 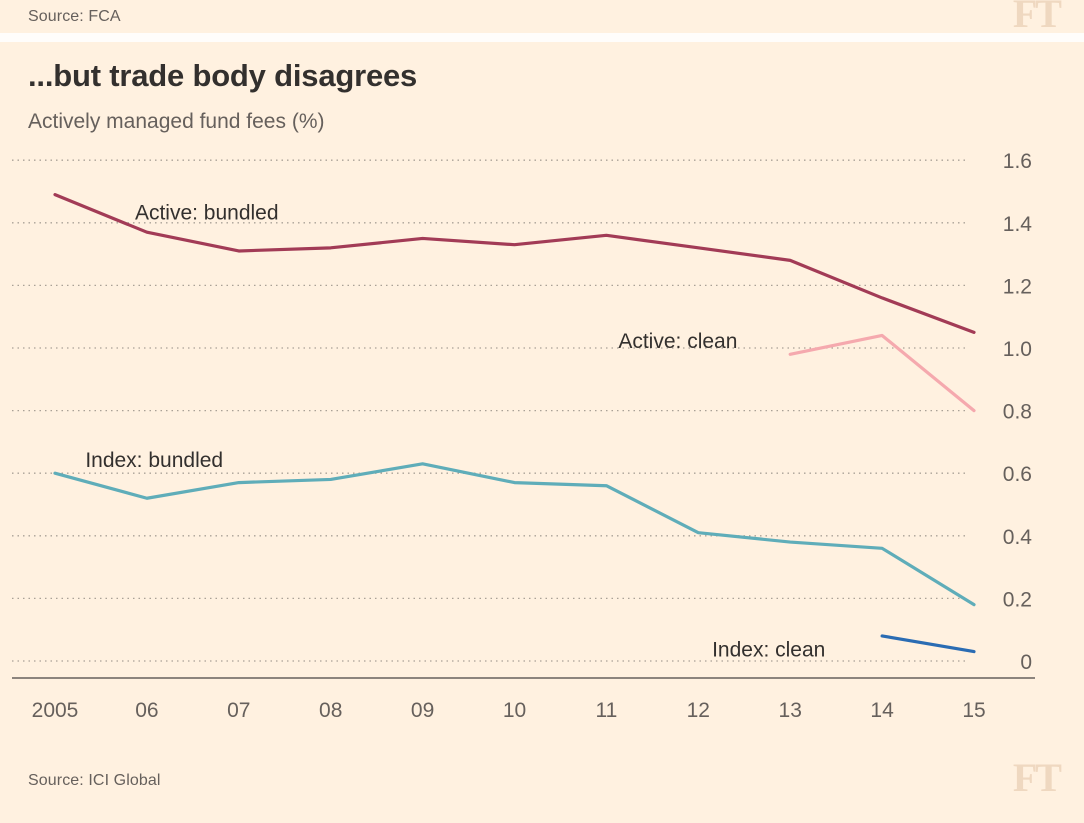 What do you see at coordinates (790, 710) in the screenshot?
I see `x-axis-label: 13` at bounding box center [790, 710].